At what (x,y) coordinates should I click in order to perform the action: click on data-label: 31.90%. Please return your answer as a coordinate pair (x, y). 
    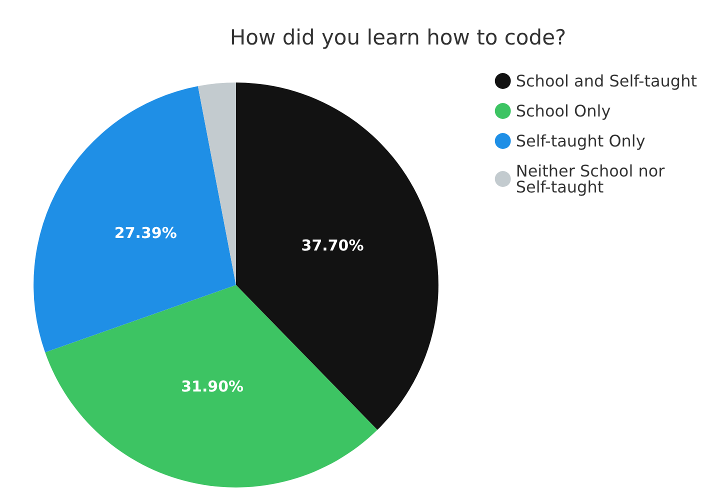
    Looking at the image, I should click on (212, 386).